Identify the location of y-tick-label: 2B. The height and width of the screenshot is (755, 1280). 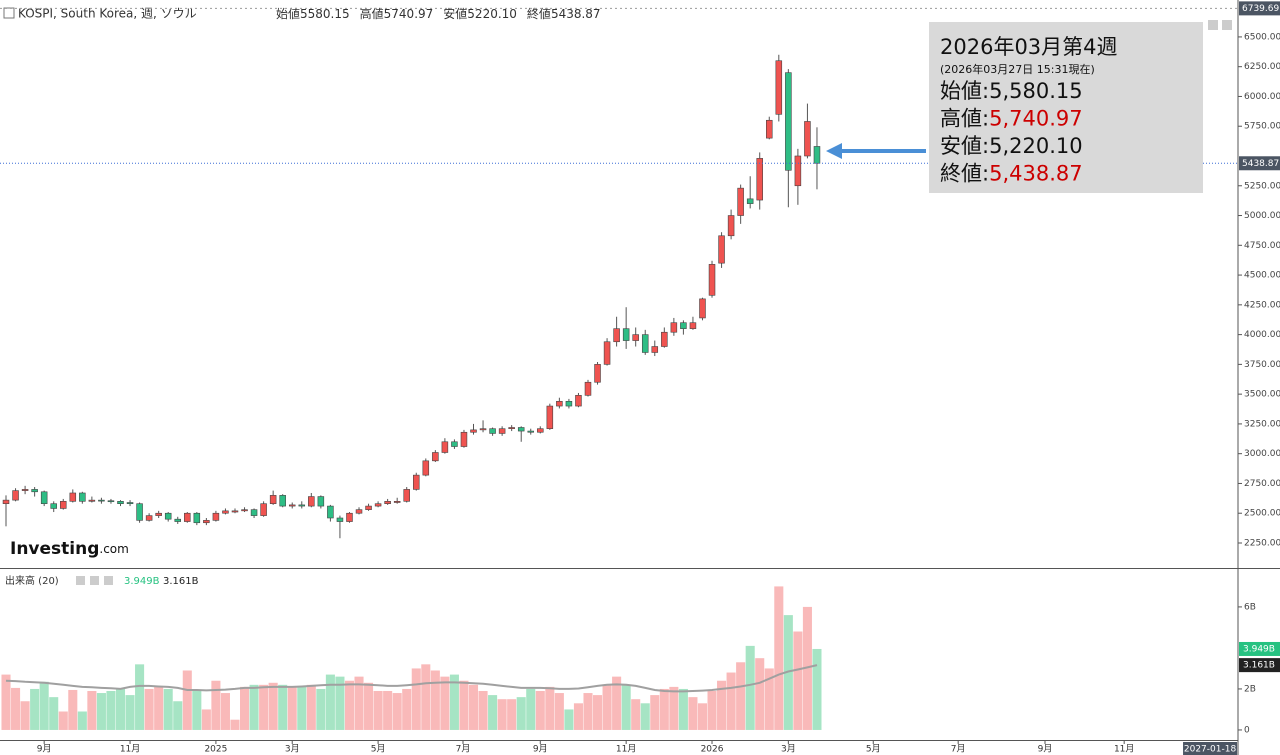
(1250, 689).